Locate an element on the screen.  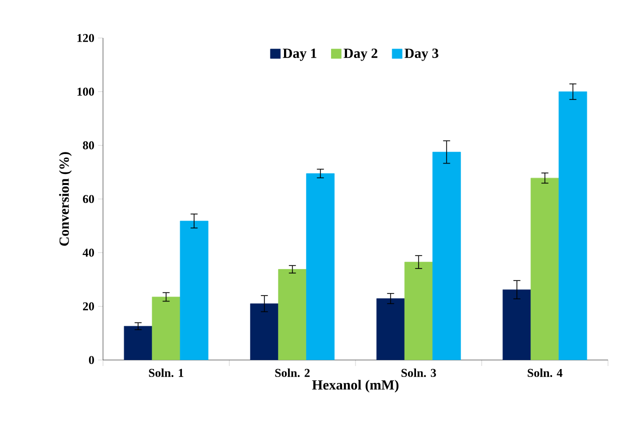
y-tick-label: 100 is located at coordinates (86, 92).